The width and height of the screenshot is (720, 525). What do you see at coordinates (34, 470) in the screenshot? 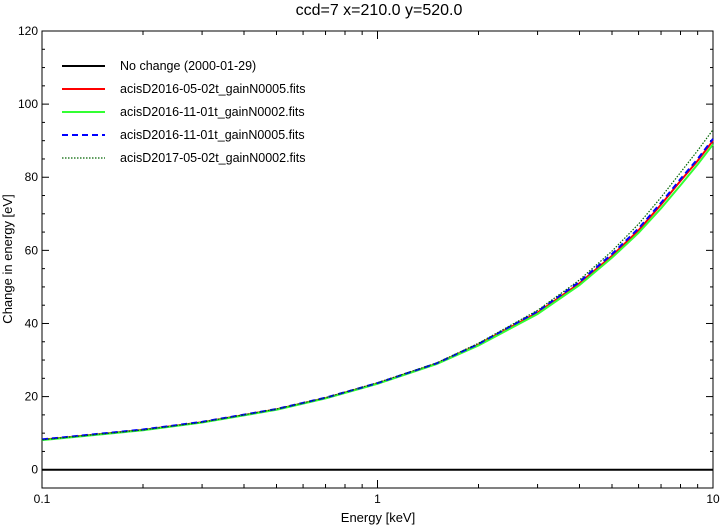
I see `y-tick-label: 0` at bounding box center [34, 470].